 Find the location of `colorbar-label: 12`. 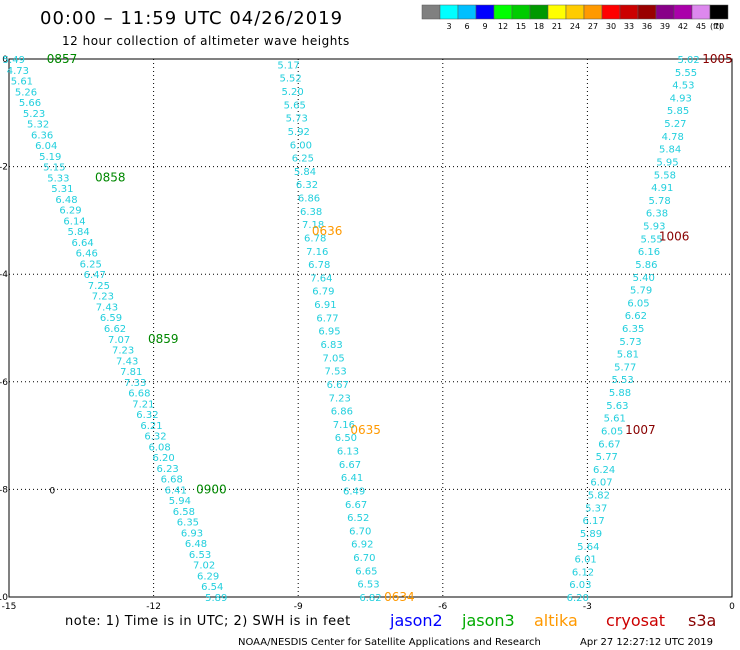

colorbar-label: 12 is located at coordinates (503, 26).